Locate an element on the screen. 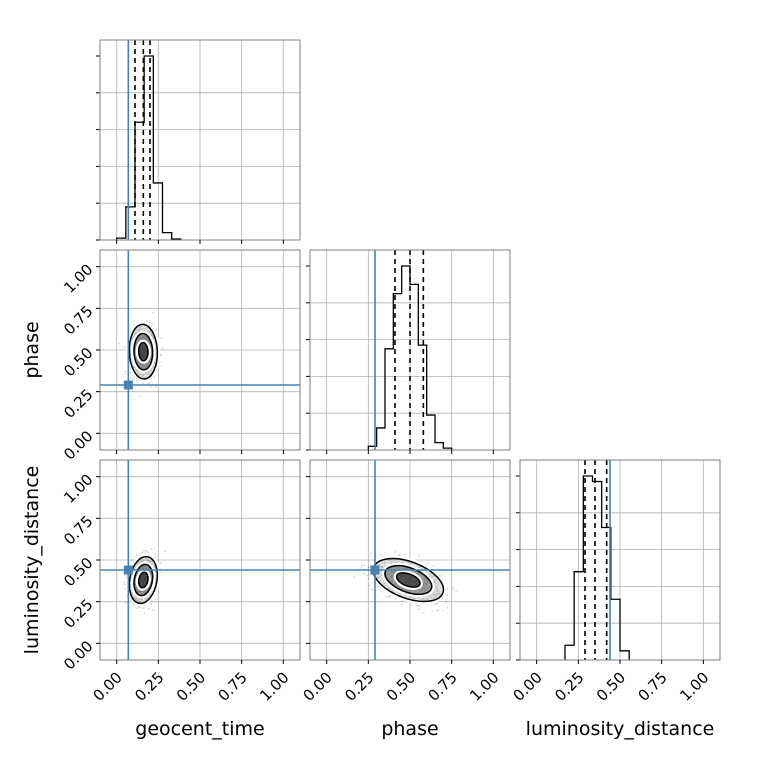 The width and height of the screenshot is (760, 760). density-shading is located at coordinates (143, 351).